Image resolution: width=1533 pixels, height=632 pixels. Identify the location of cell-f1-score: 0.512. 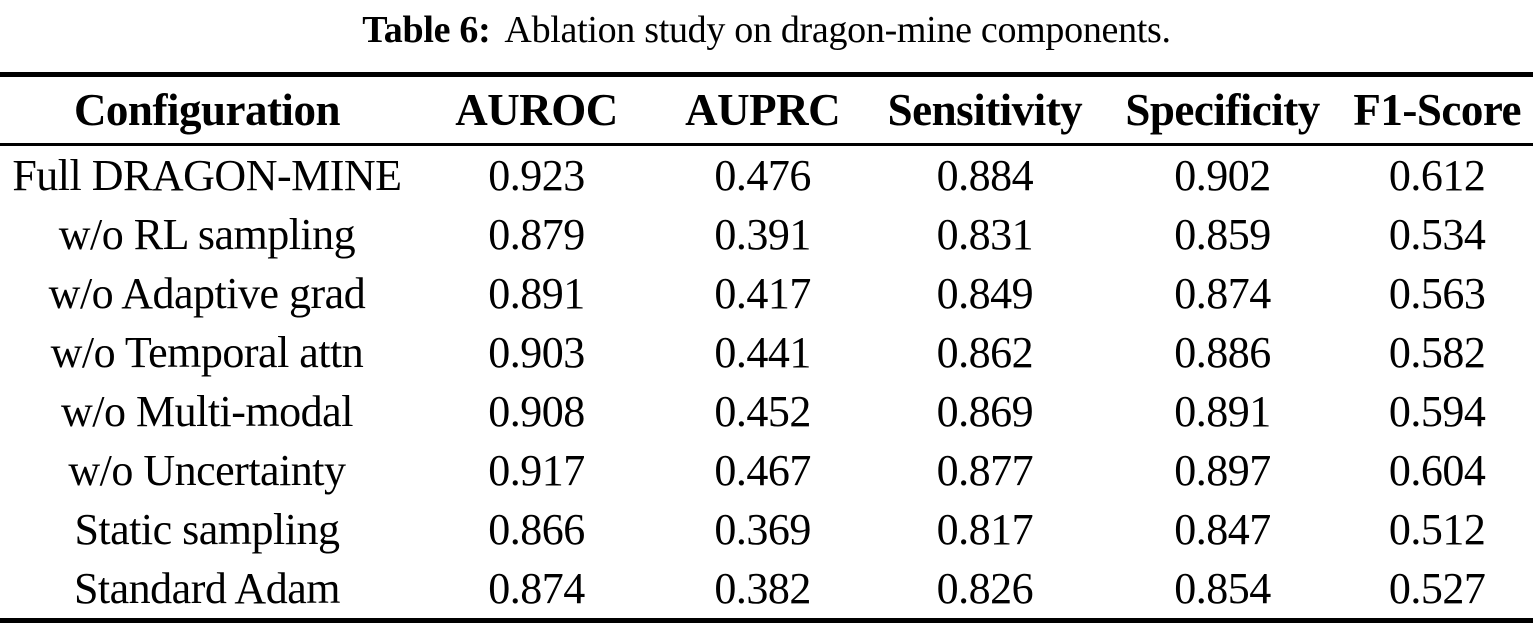
(1437, 529).